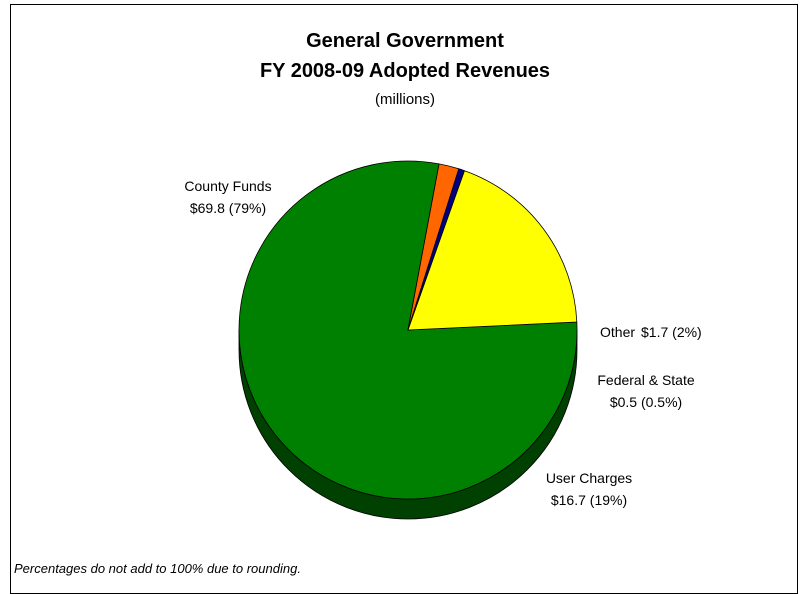 The width and height of the screenshot is (810, 594). I want to click on slice-label-user-charges: User Charges, so click(589, 478).